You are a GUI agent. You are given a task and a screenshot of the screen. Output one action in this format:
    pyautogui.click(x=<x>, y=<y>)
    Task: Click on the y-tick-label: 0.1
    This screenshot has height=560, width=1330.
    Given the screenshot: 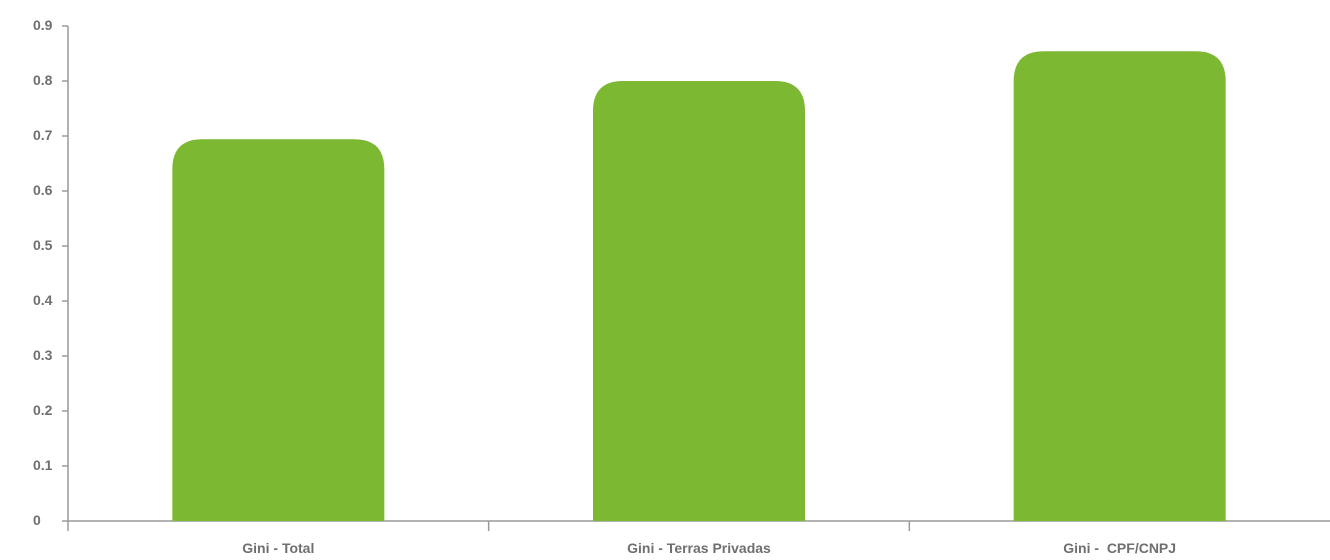 What is the action you would take?
    pyautogui.click(x=43, y=465)
    